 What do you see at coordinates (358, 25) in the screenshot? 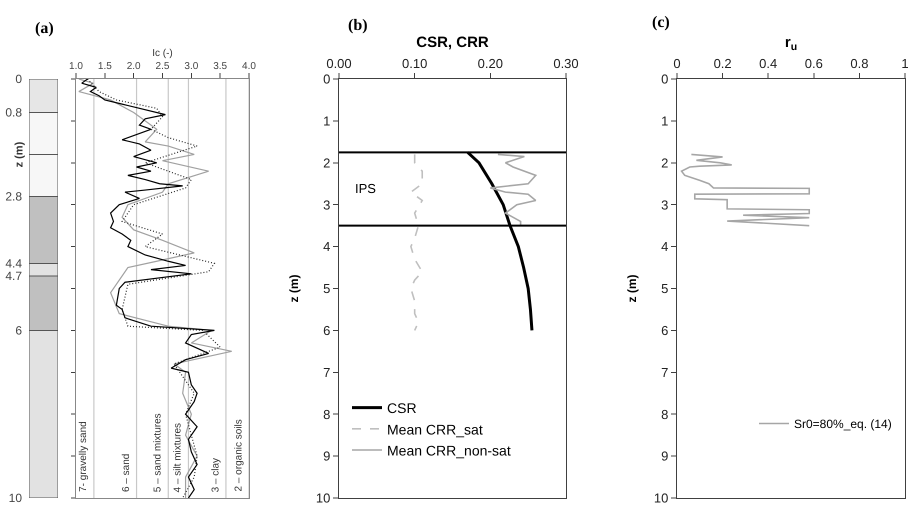
I see `chart-title: (b)` at bounding box center [358, 25].